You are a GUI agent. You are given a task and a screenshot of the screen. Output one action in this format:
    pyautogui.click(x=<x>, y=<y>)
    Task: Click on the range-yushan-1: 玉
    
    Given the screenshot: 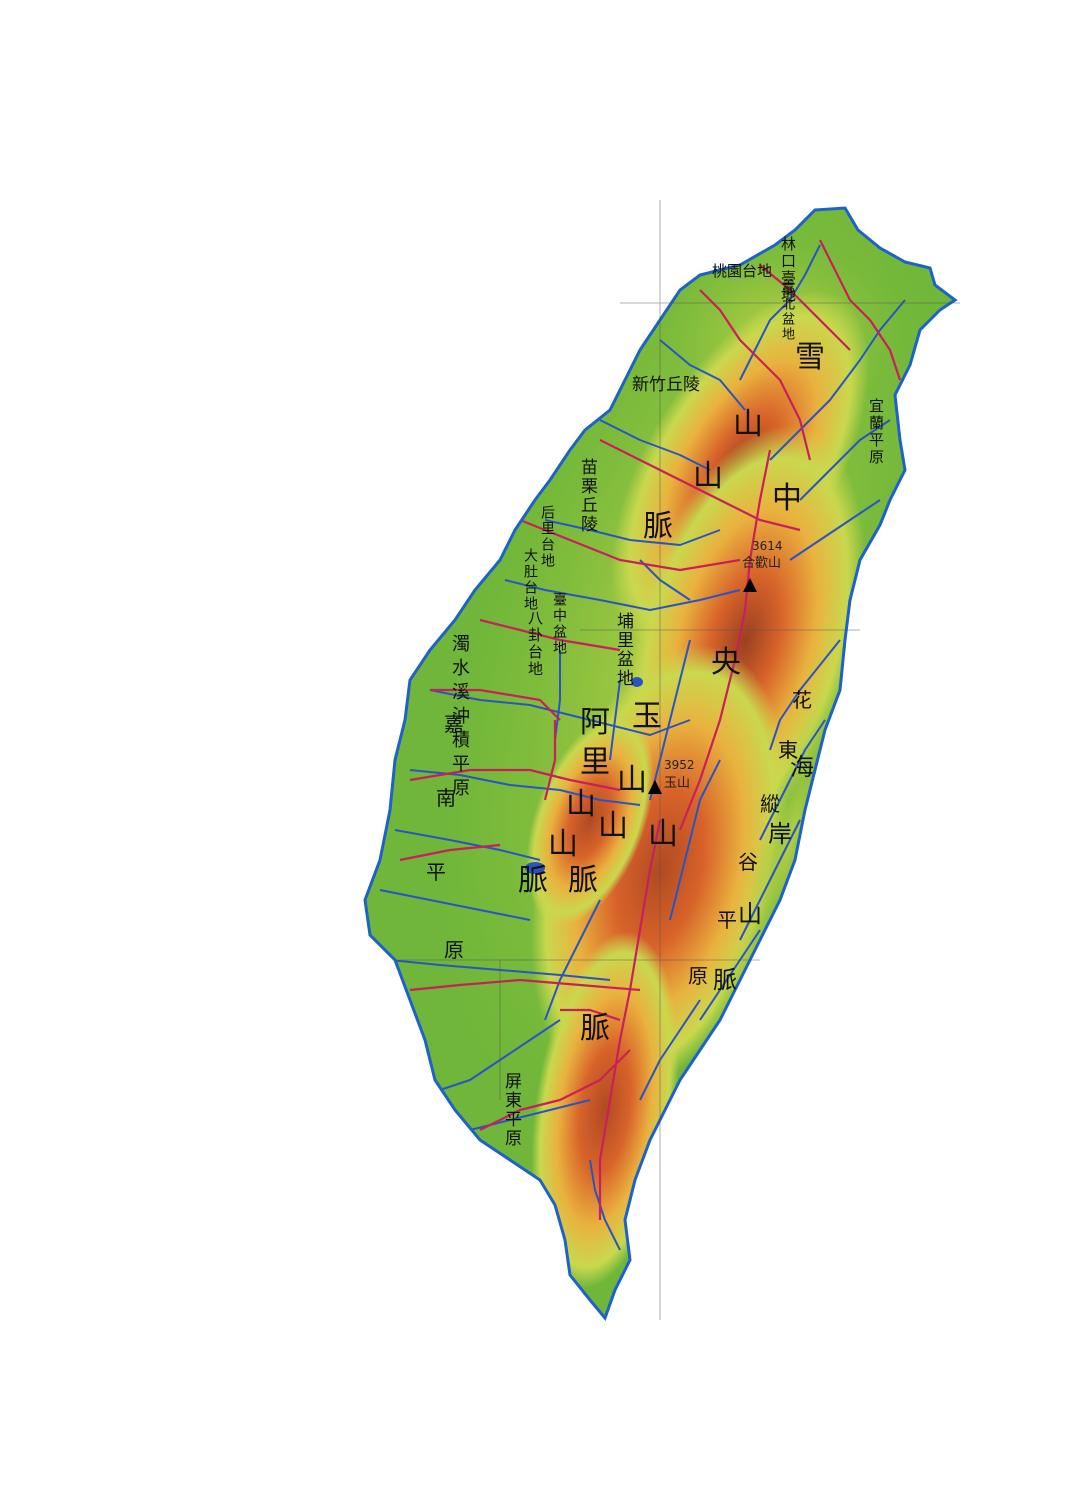 What is the action you would take?
    pyautogui.click(x=647, y=716)
    